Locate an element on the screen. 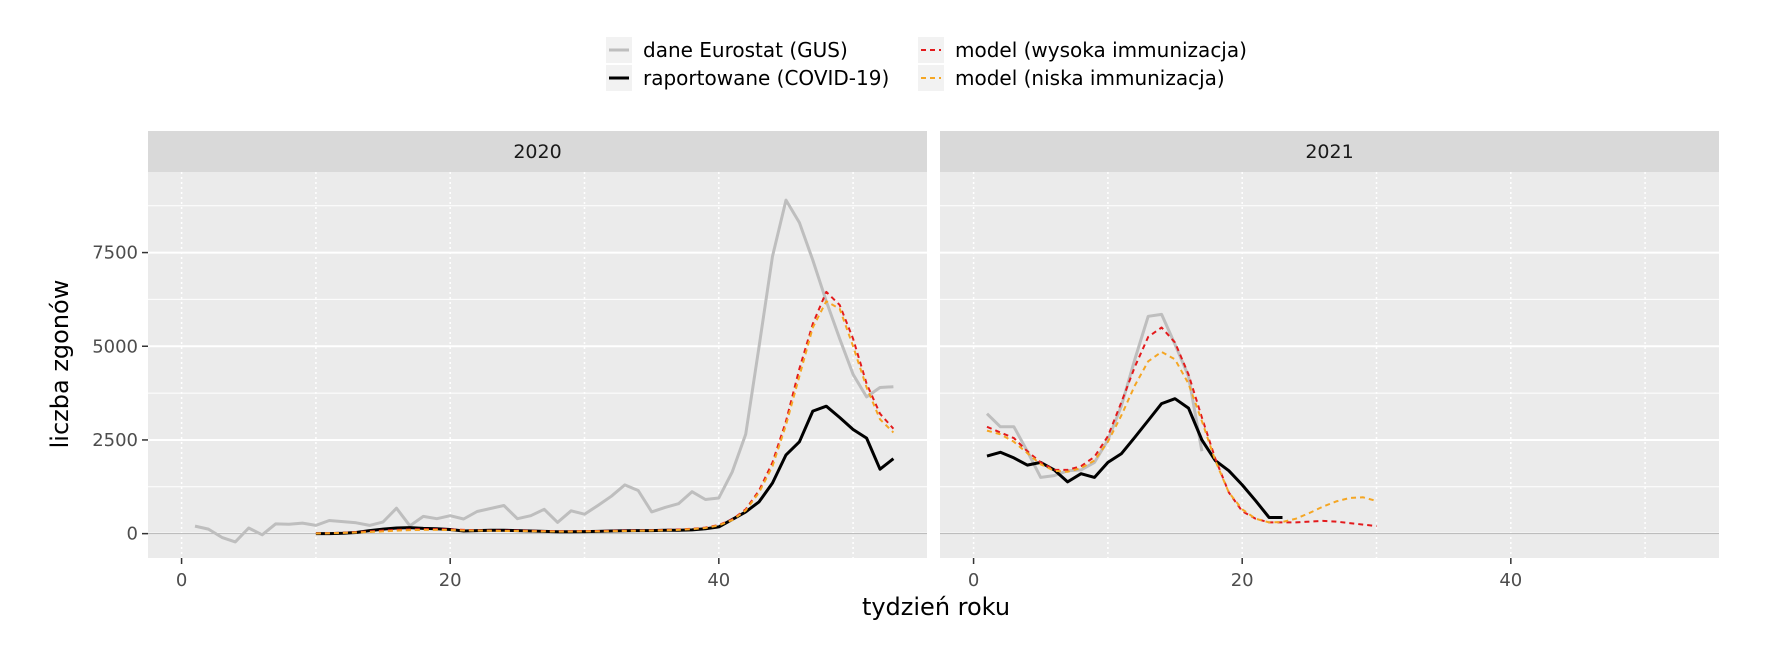 The height and width of the screenshot is (668, 1772). panel-strip-label: 2021 is located at coordinates (1329, 152).